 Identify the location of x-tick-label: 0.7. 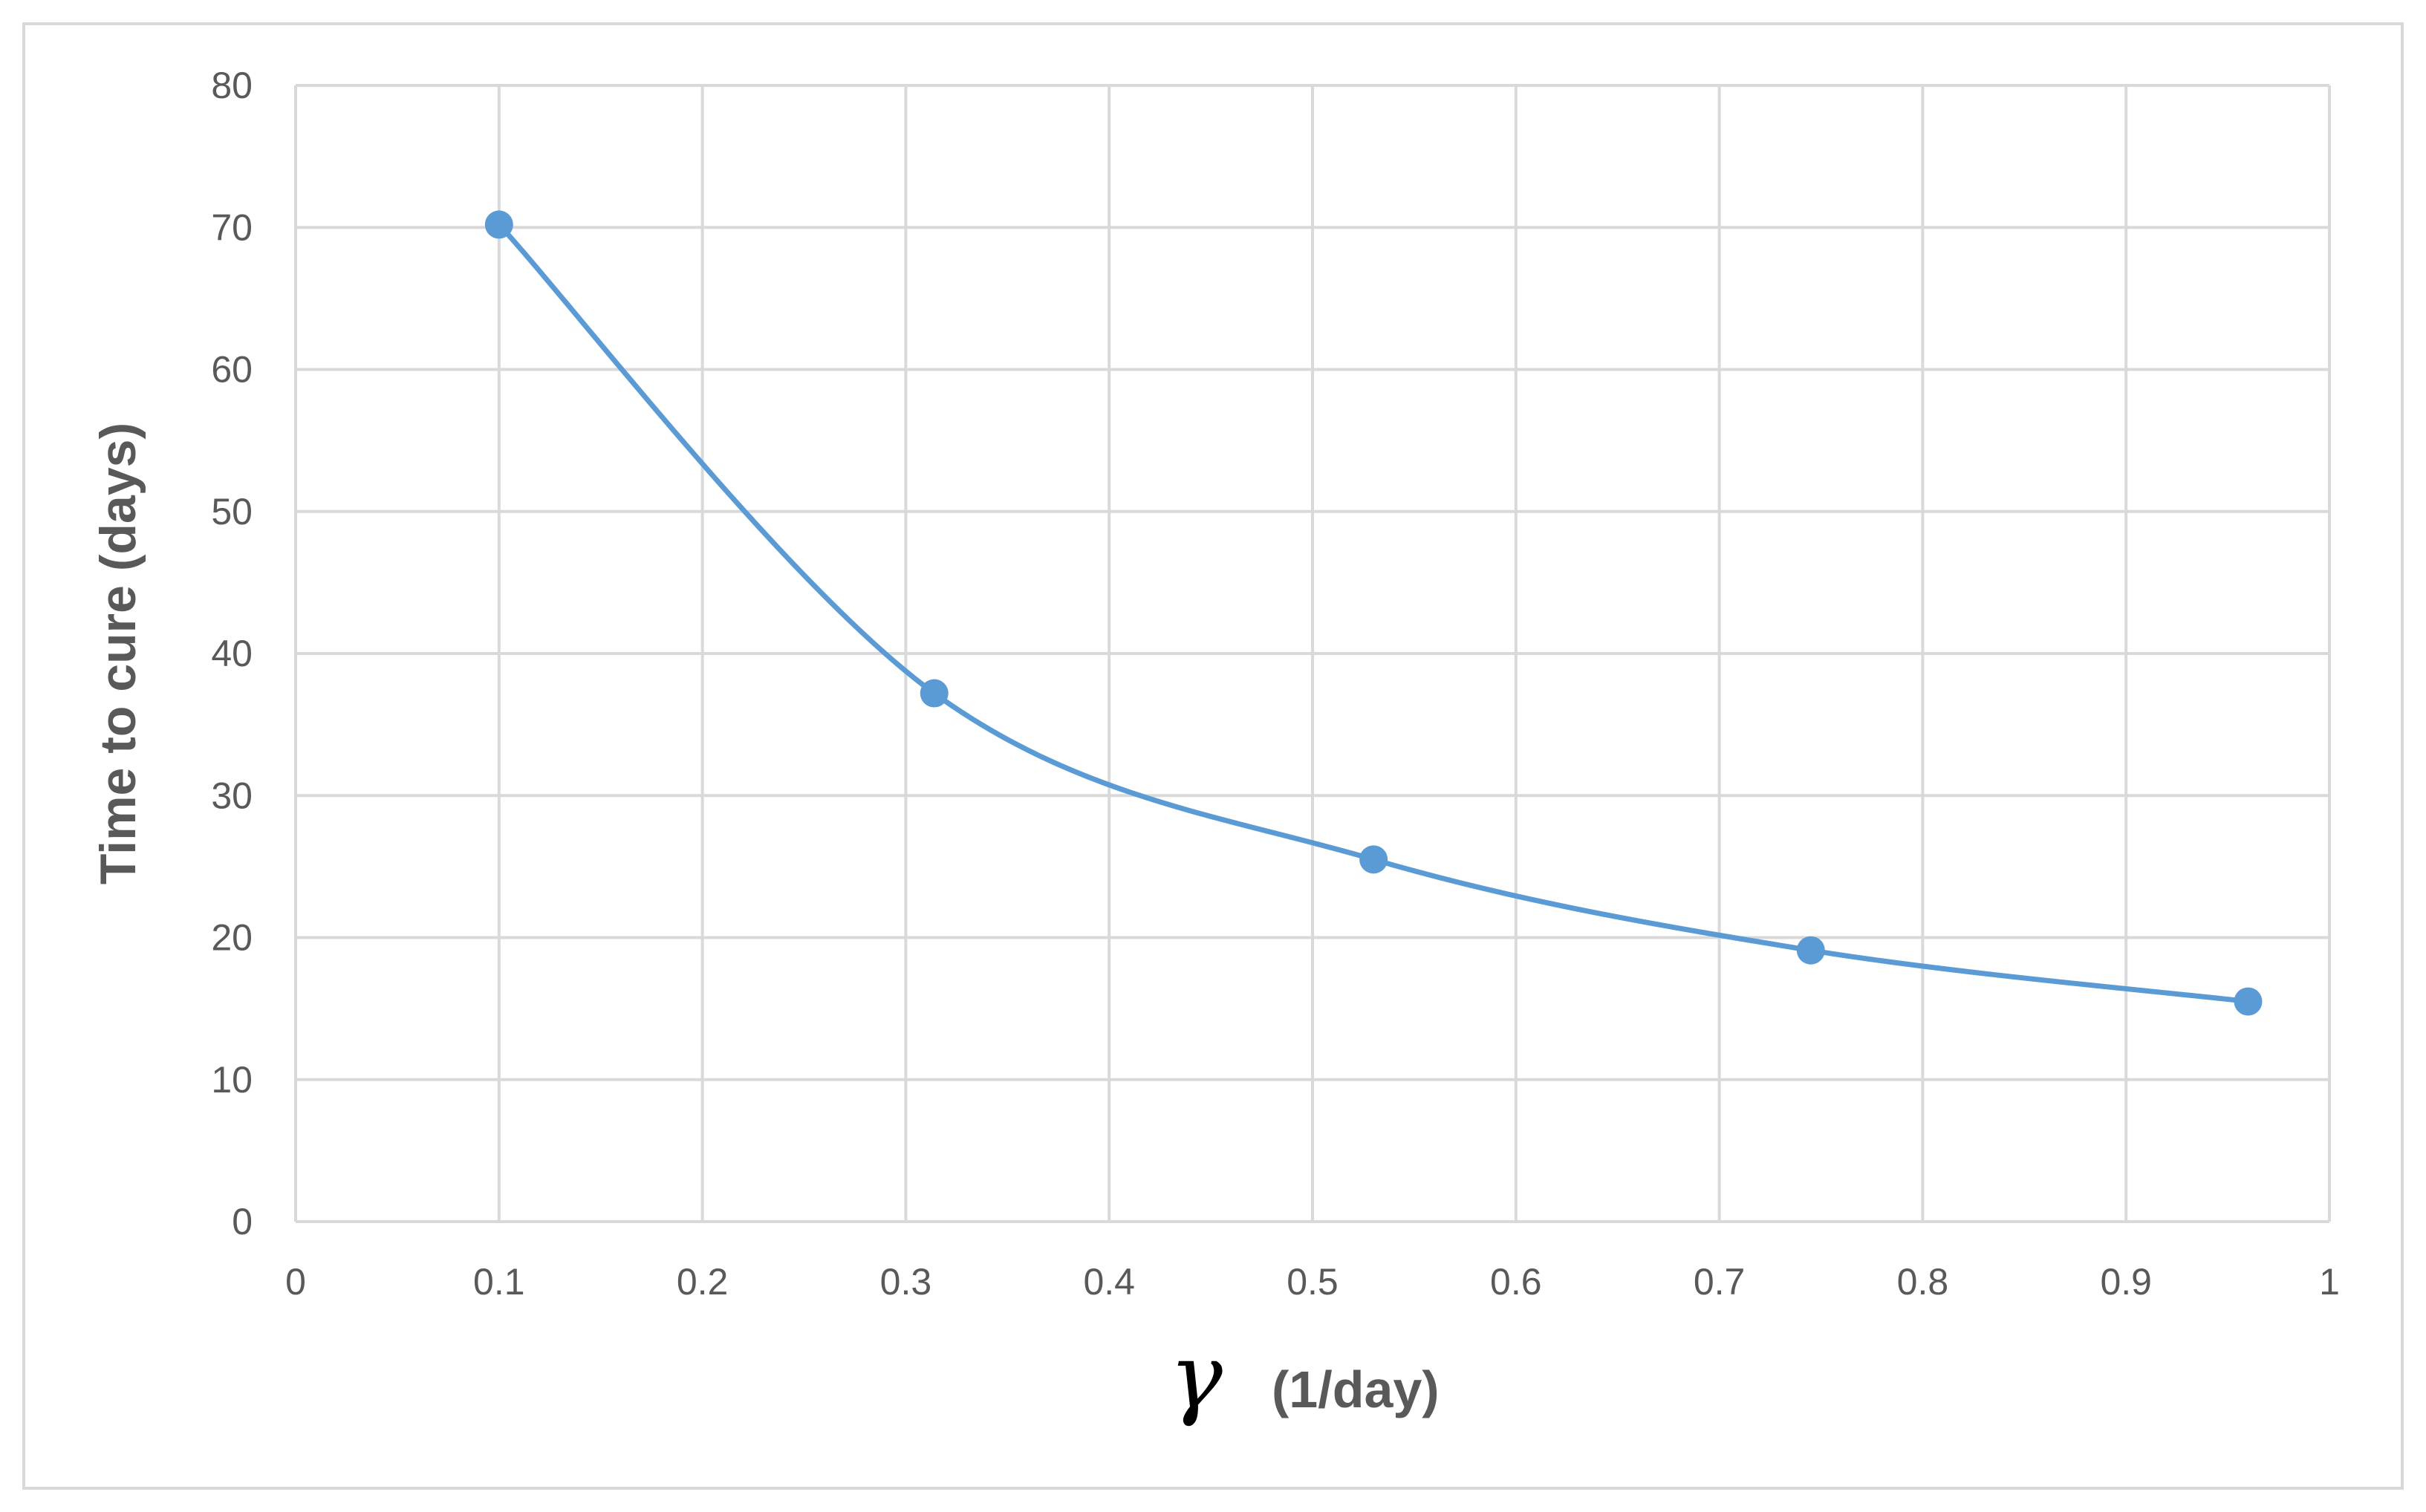
(1720, 1282).